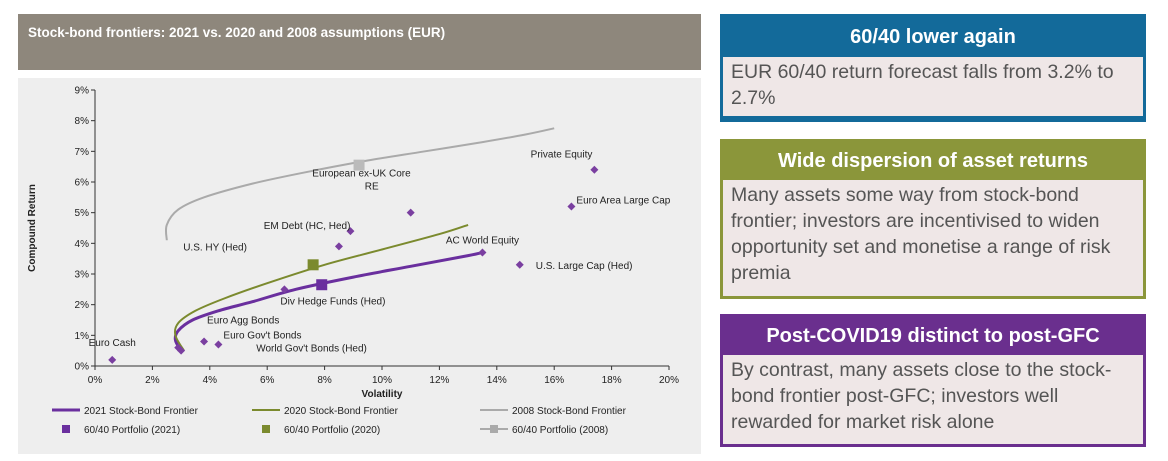  Describe the element at coordinates (82, 213) in the screenshot. I see `y-tick-label: 5%` at that location.